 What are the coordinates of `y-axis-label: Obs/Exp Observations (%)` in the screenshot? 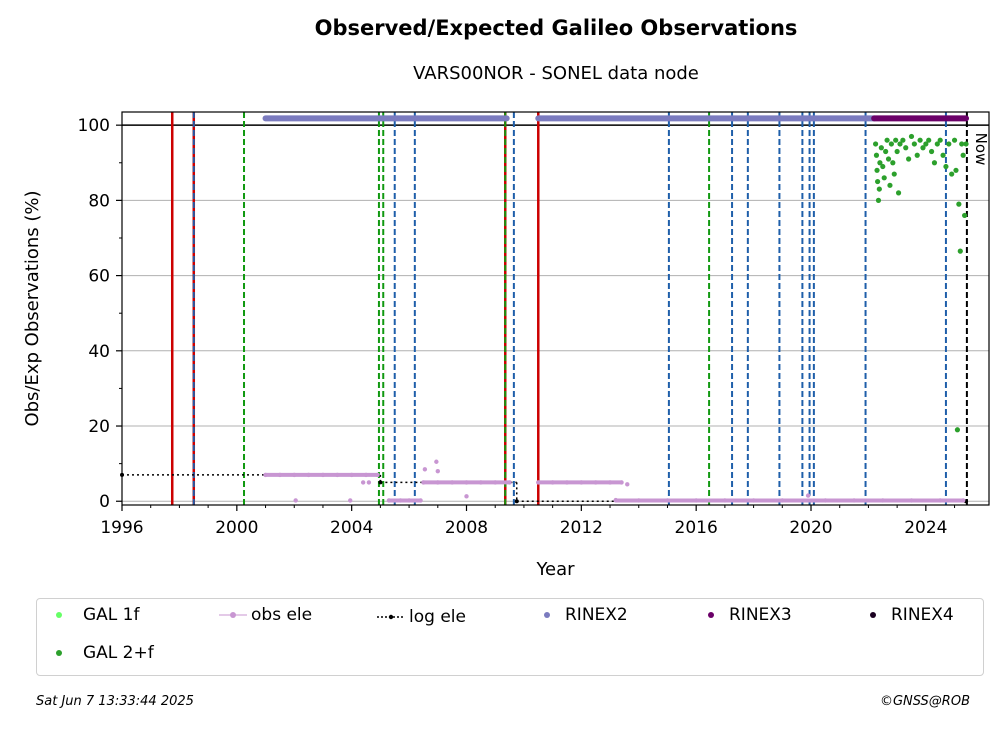 It's located at (32, 308).